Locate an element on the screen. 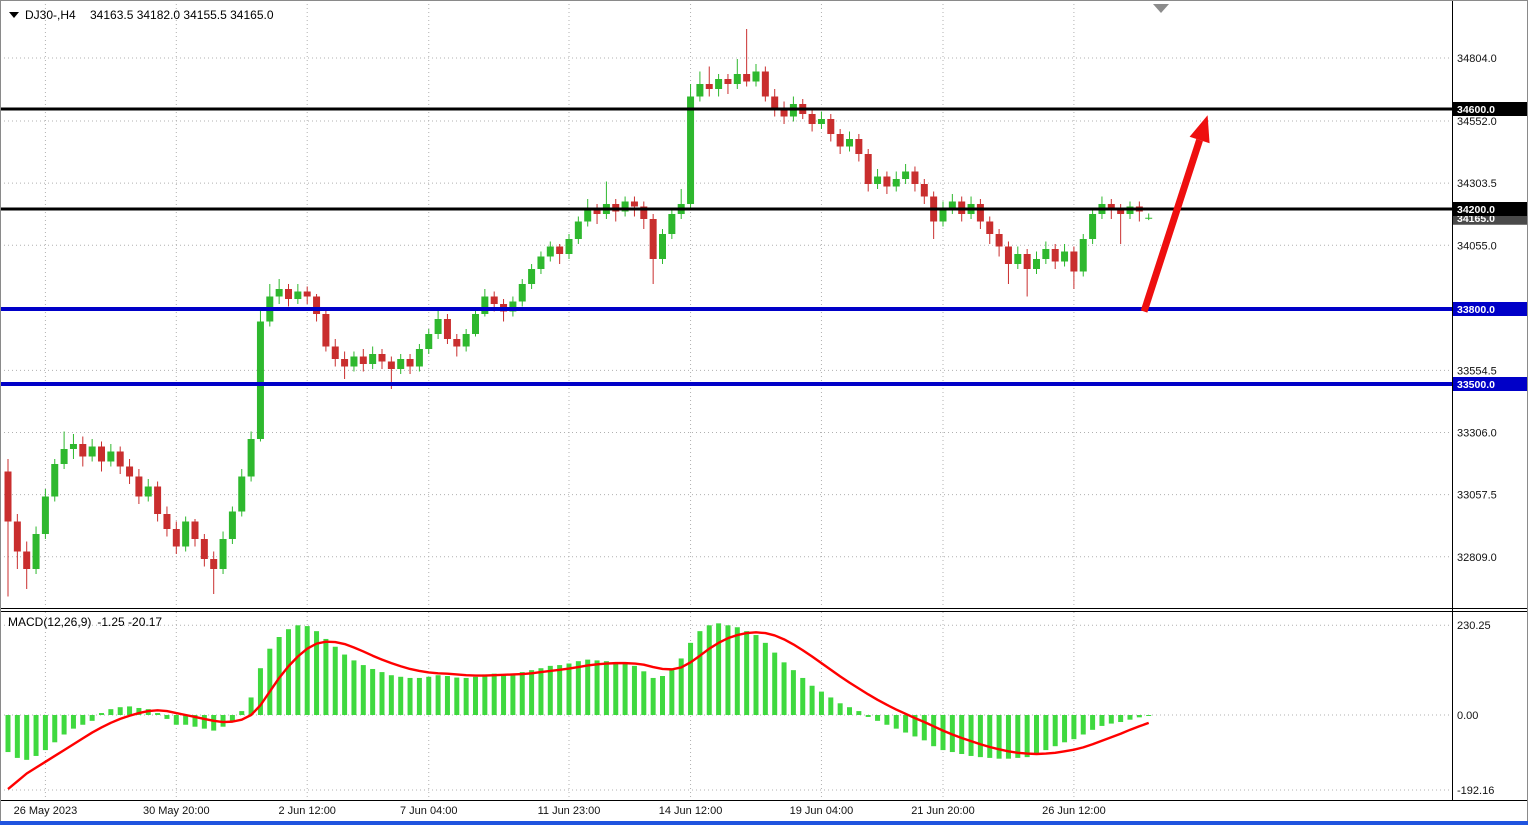 This screenshot has height=825, width=1528. price-axis-label: 34303.5 is located at coordinates (1477, 184).